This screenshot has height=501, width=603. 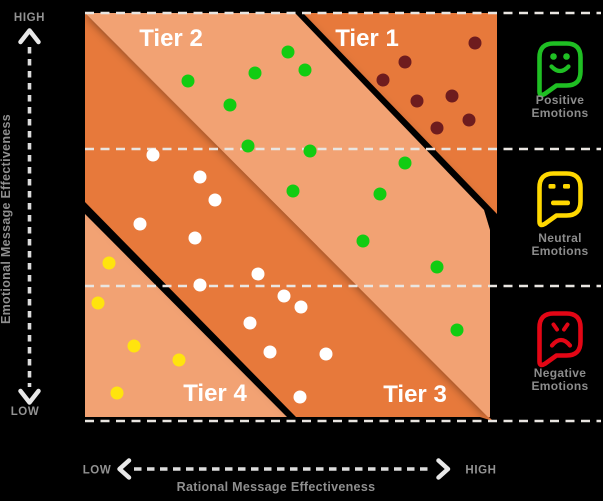 I want to click on sad-right-eye, so click(x=566, y=327).